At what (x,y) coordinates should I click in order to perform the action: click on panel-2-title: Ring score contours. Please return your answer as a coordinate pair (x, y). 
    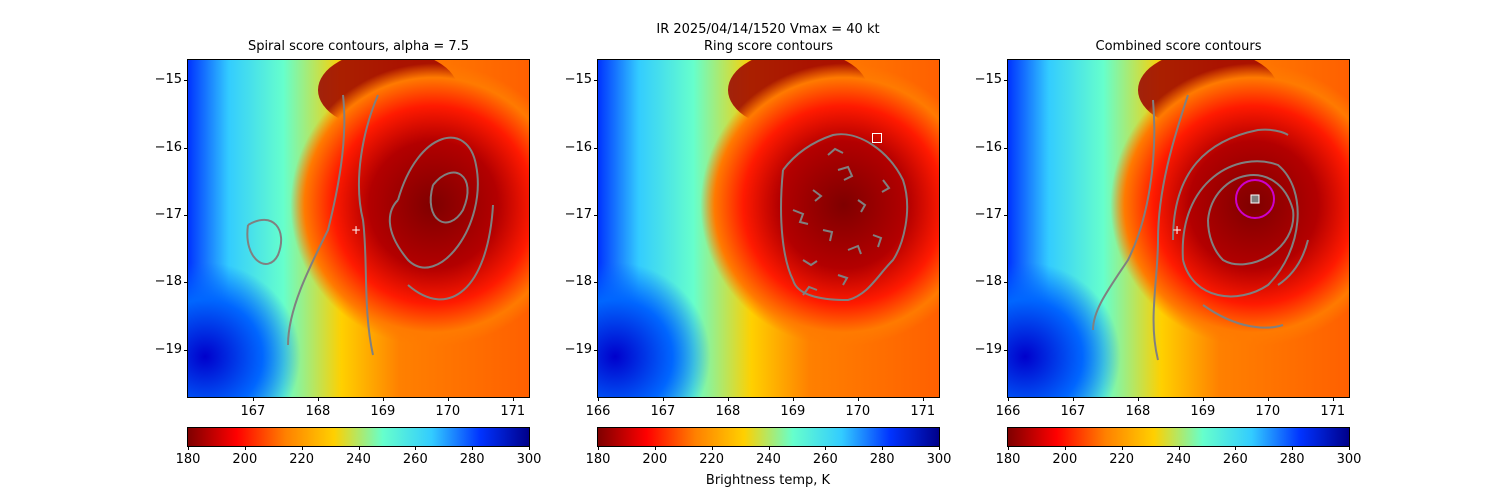
    Looking at the image, I should click on (768, 46).